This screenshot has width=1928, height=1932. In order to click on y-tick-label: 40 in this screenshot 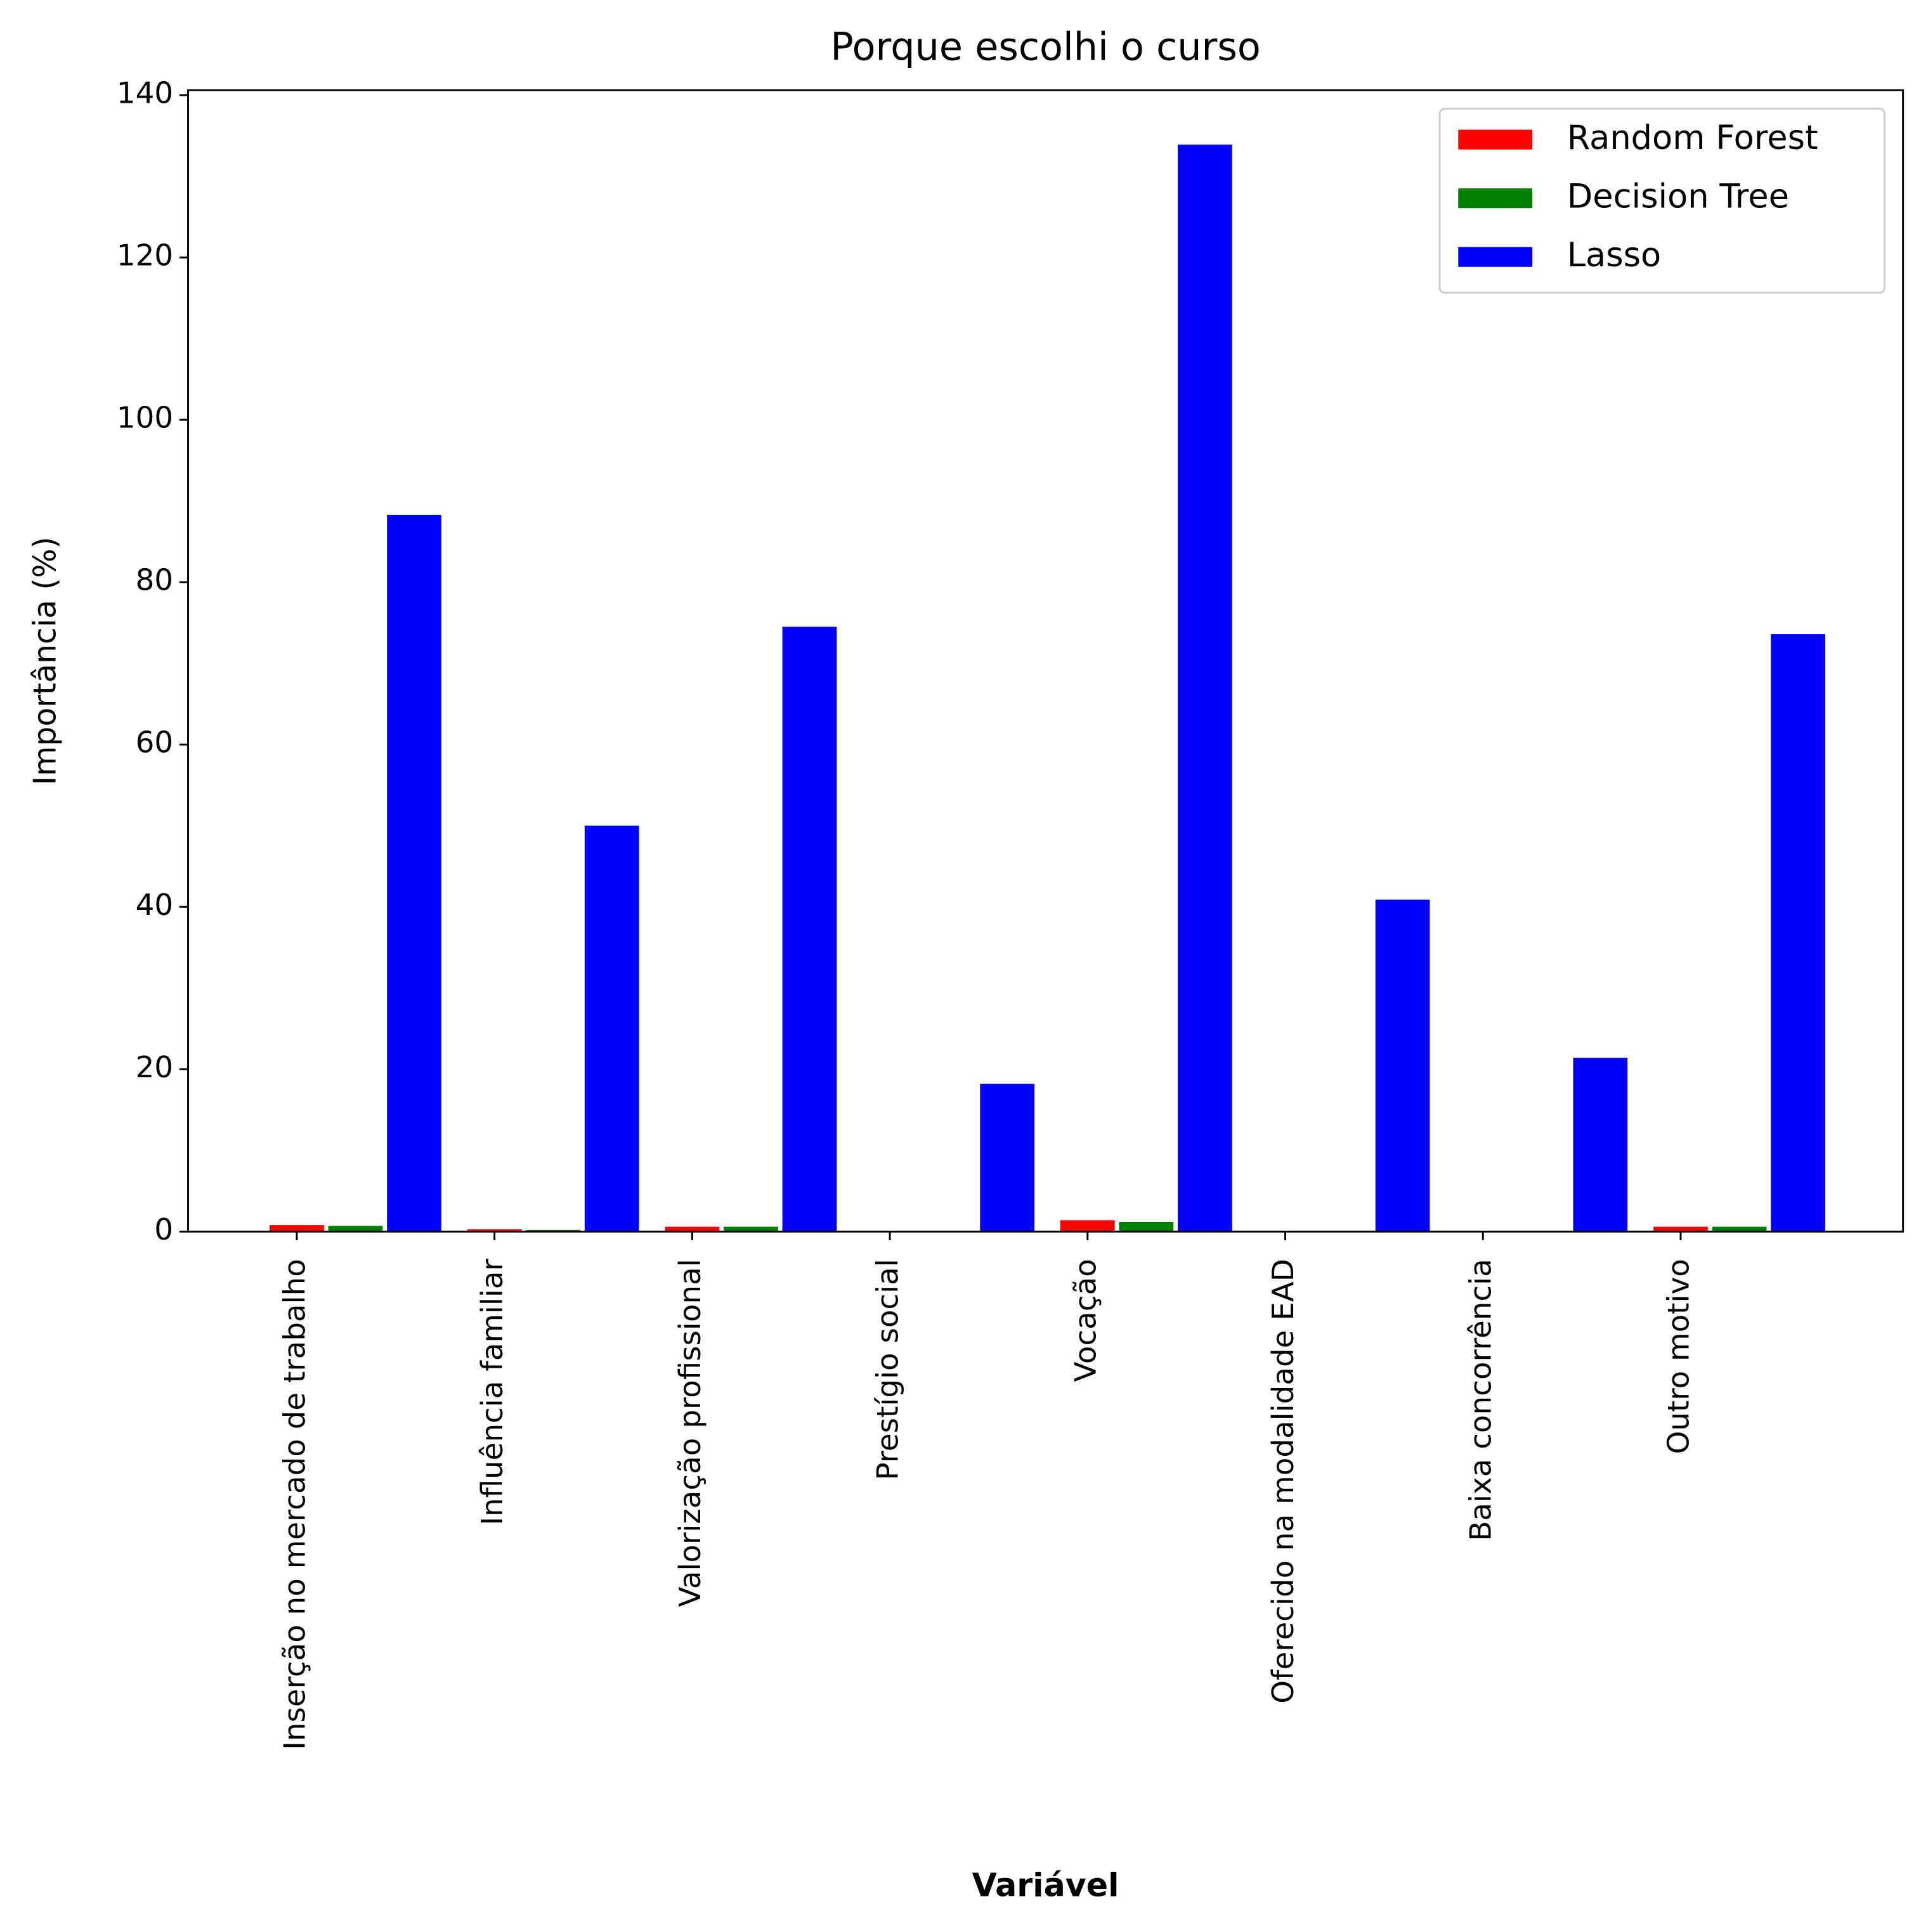, I will do `click(155, 905)`.